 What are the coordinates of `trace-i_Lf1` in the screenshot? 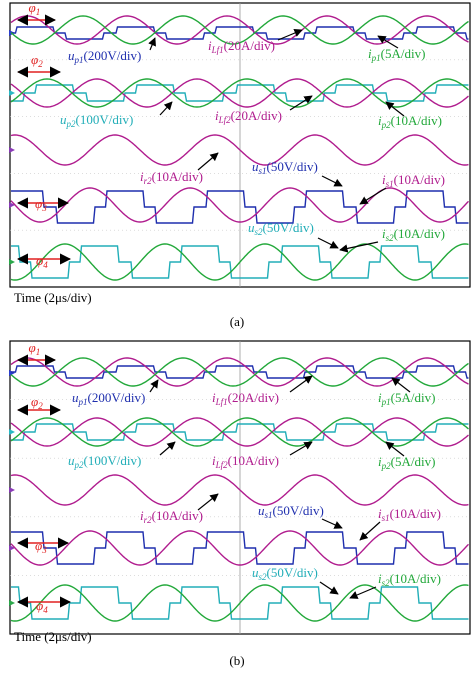 It's located at (239, 30).